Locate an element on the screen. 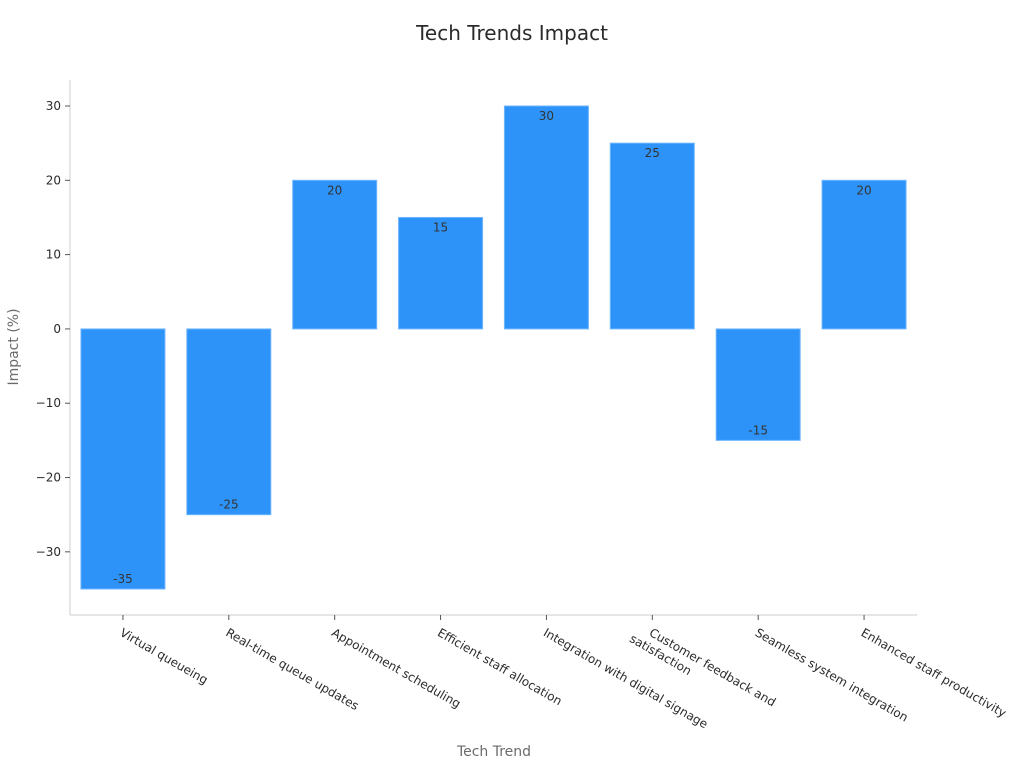 The width and height of the screenshot is (1024, 768). x-tick-label-line: Integration with digital signage is located at coordinates (625, 678).